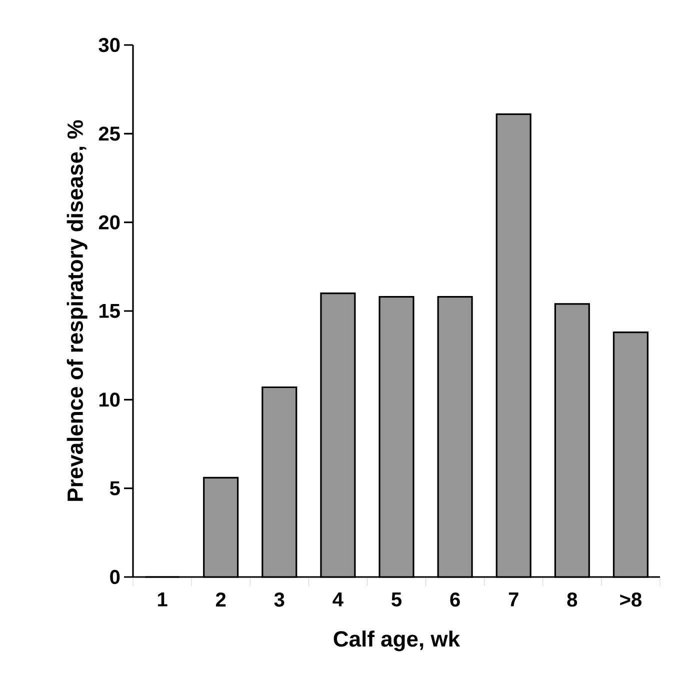 The width and height of the screenshot is (673, 681). Describe the element at coordinates (572, 599) in the screenshot. I see `x-tick-label: 8` at that location.